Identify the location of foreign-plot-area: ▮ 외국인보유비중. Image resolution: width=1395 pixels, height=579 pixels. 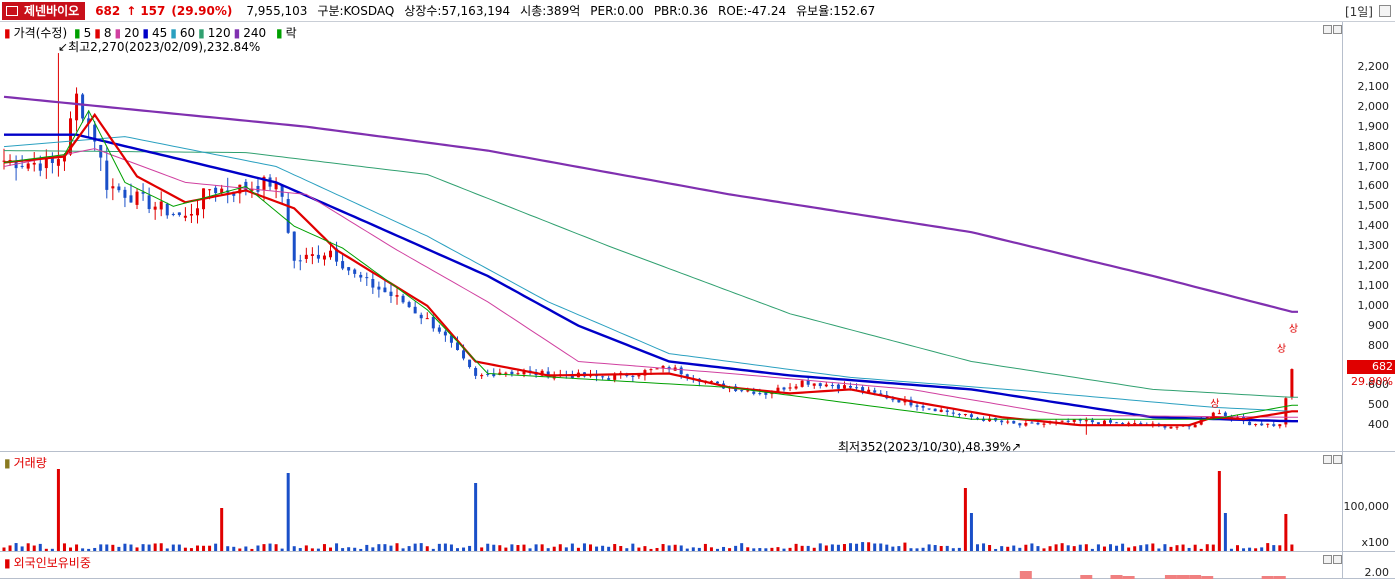
(671, 565).